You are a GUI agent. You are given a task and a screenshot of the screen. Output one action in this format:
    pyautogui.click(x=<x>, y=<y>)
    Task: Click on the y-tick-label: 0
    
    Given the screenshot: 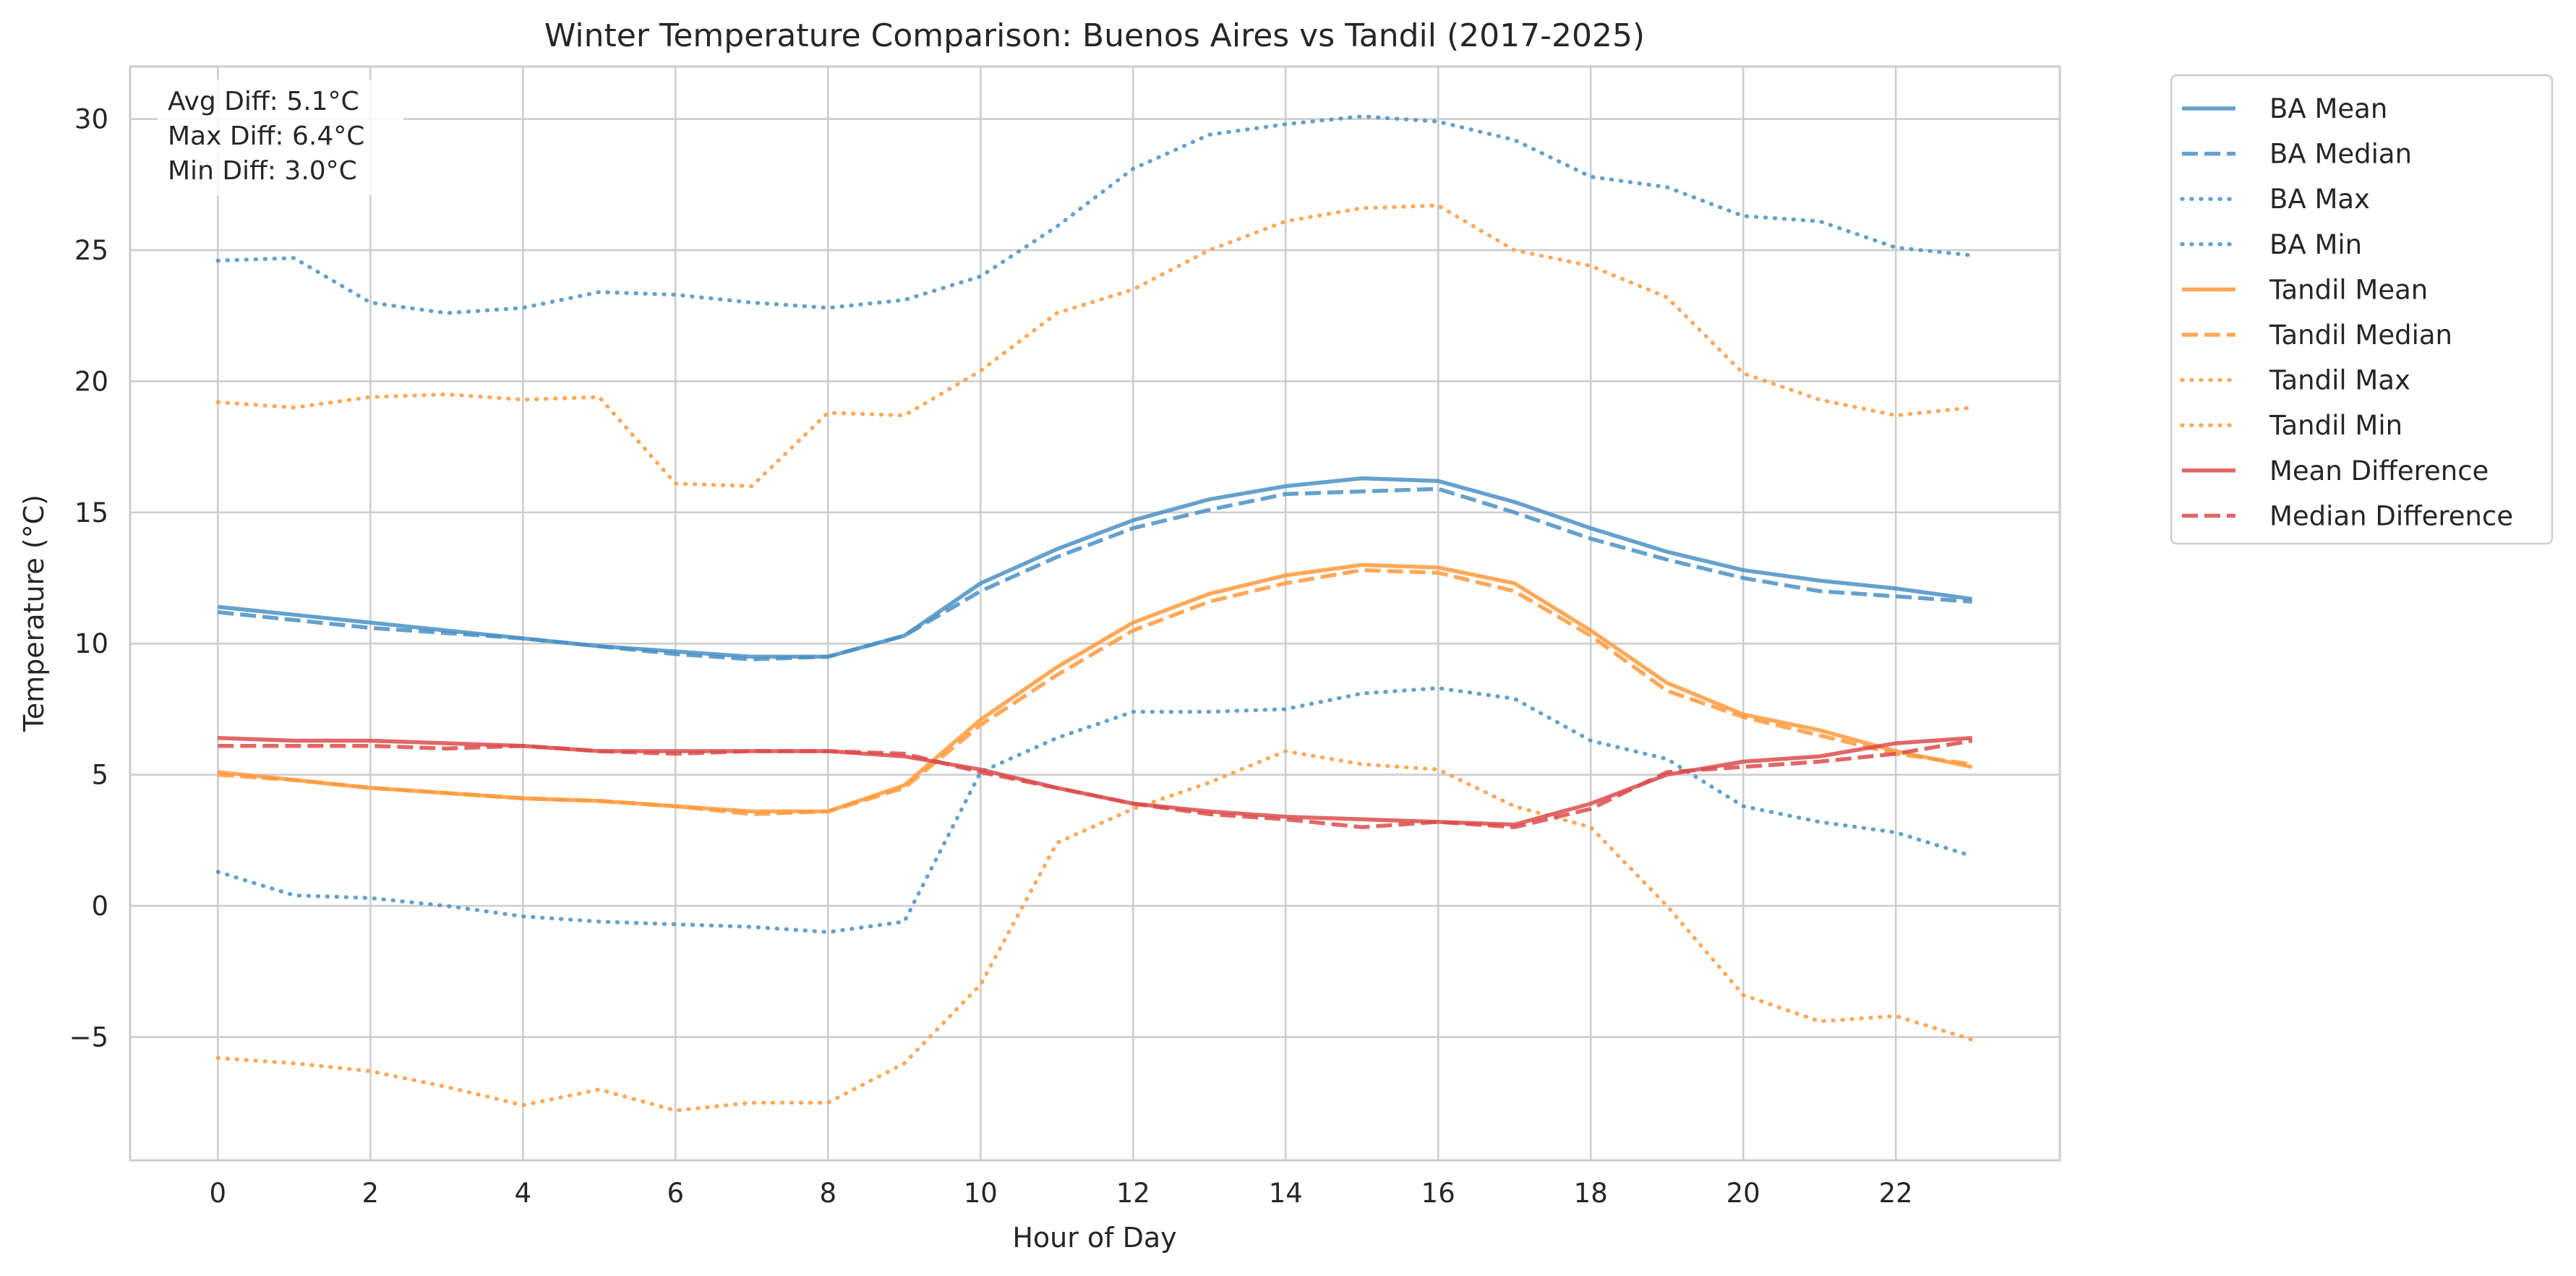 What is the action you would take?
    pyautogui.click(x=99, y=906)
    